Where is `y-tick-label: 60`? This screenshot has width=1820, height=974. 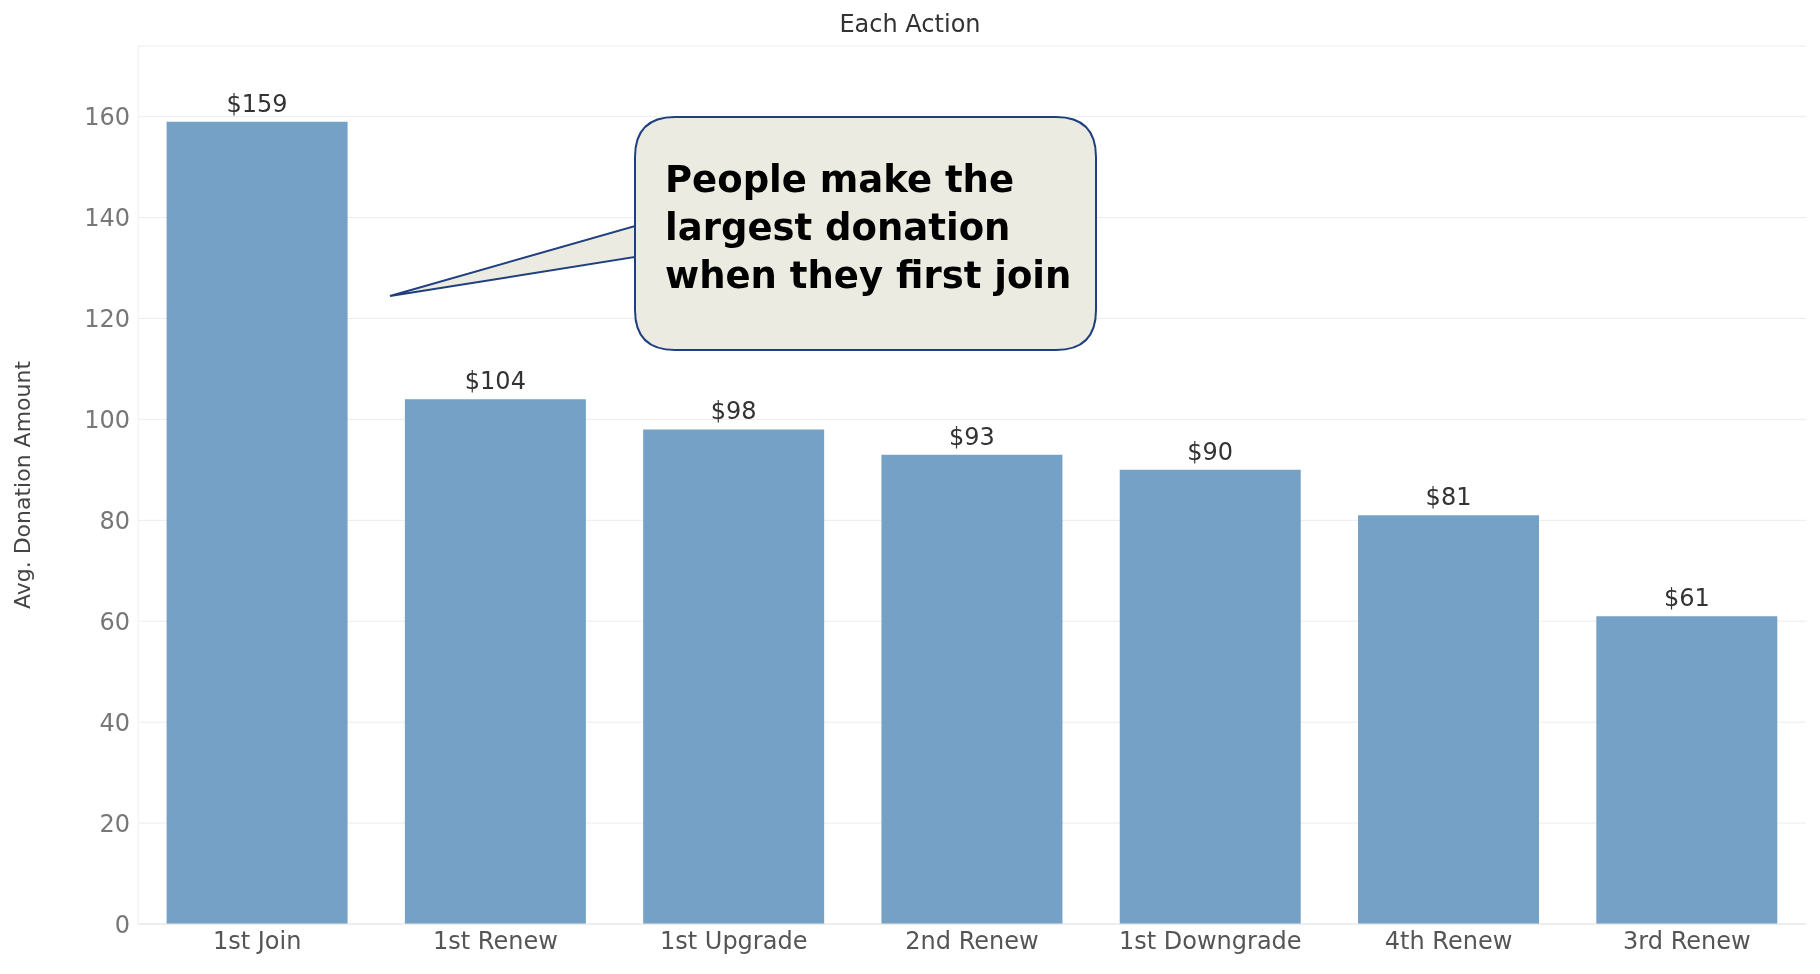 y-tick-label: 60 is located at coordinates (114, 621).